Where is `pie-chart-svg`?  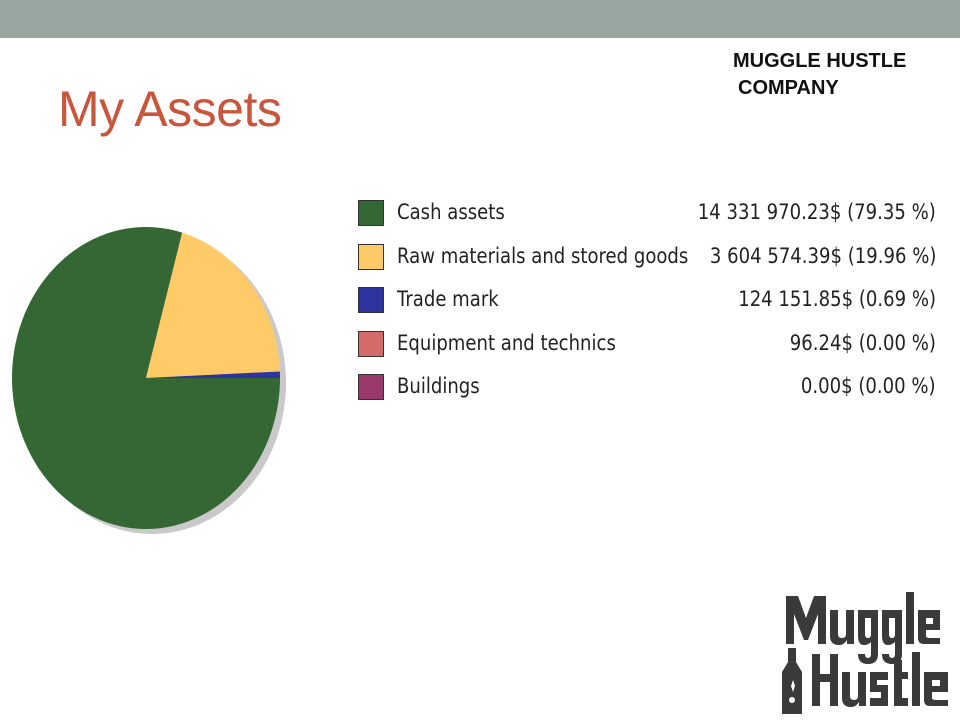 pie-chart-svg is located at coordinates (150, 379).